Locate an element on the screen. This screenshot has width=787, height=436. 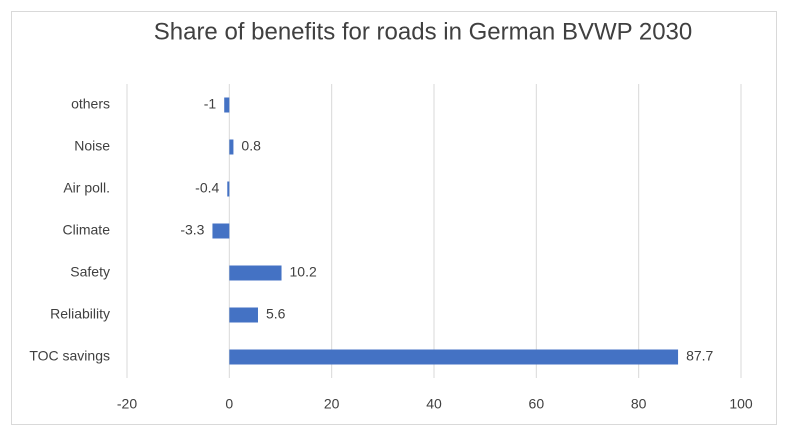
x-tick-label: 40 is located at coordinates (434, 404).